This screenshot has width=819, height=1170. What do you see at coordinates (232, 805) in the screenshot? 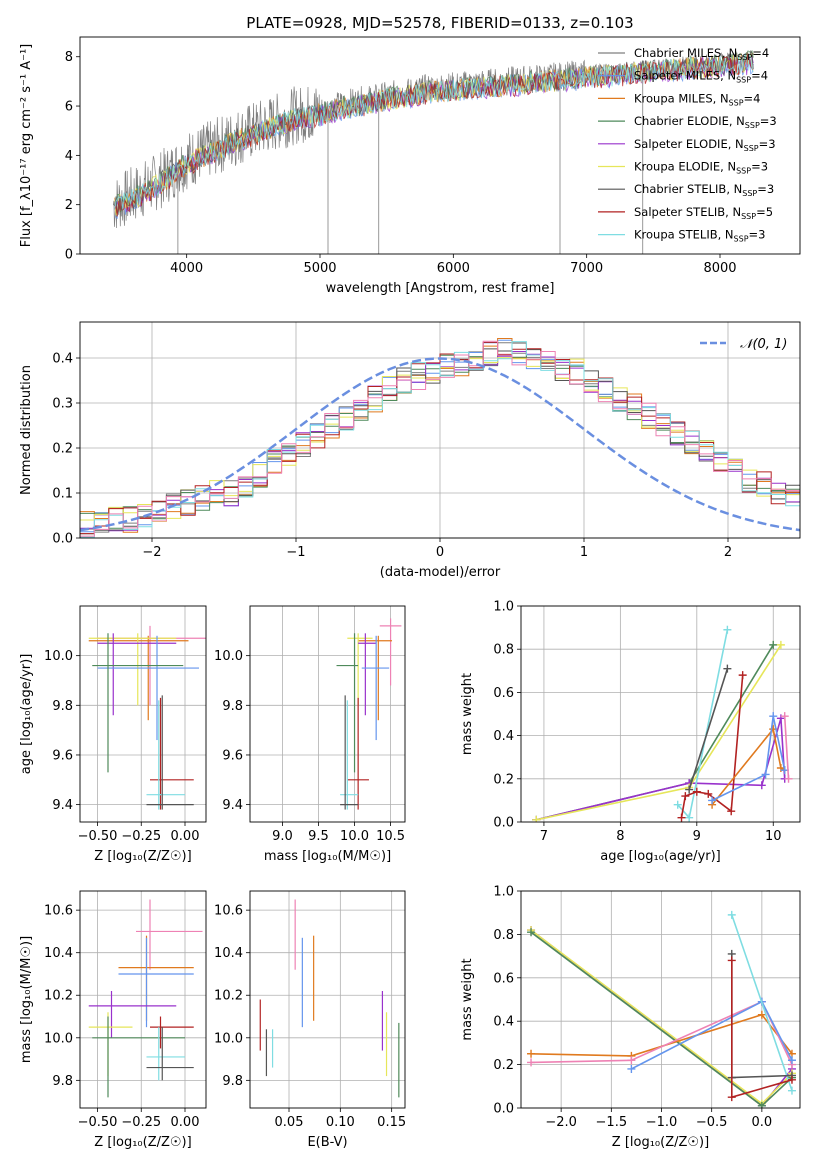
I see `y-tick-label: 9.4` at bounding box center [232, 805].